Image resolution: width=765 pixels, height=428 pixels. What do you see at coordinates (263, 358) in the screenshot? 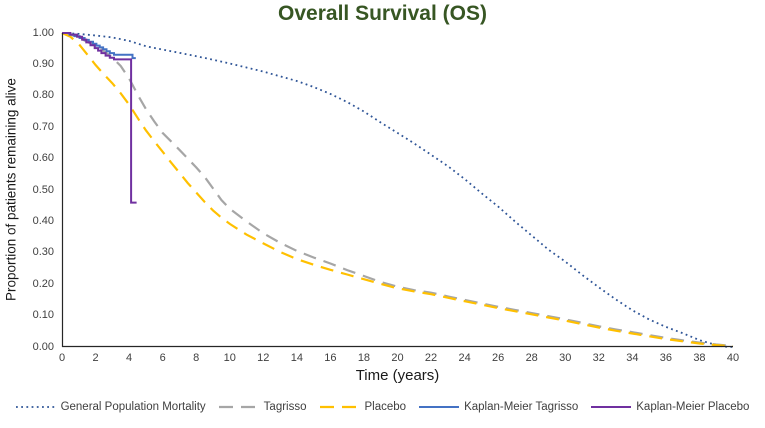
I see `x-tick-label: 12` at bounding box center [263, 358].